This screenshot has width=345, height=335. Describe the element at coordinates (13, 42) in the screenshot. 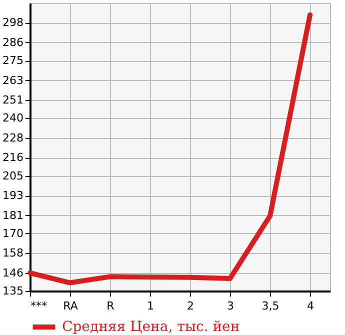

I see `y-tick-label: 286` at that location.